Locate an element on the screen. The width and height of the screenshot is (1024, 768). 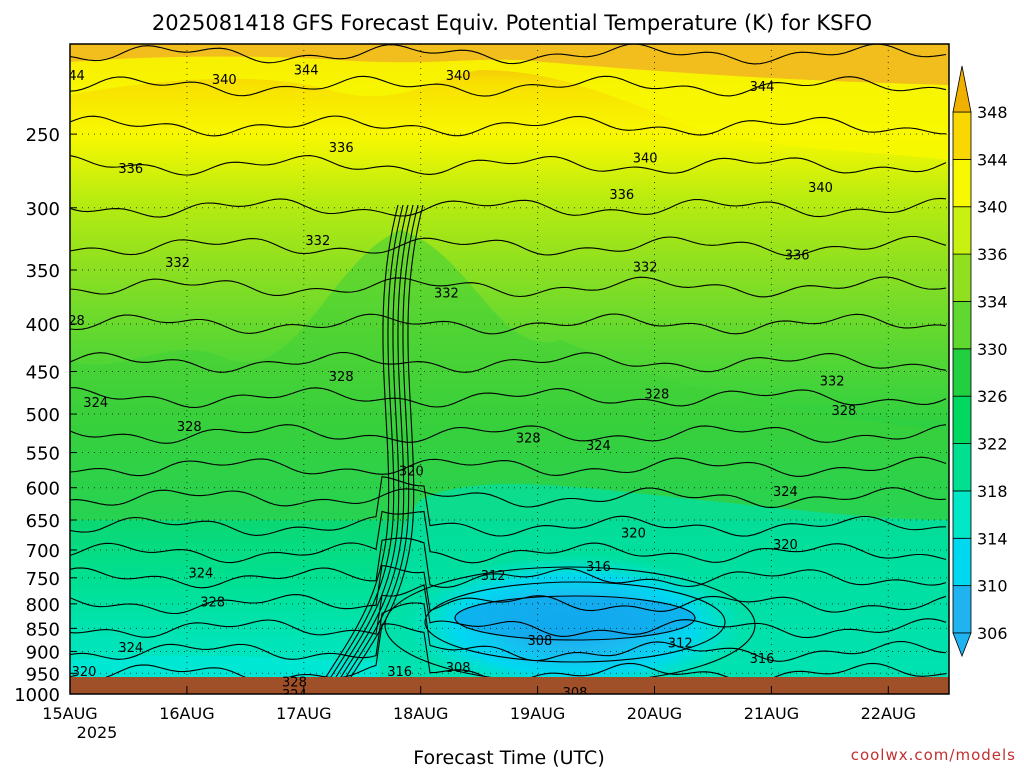
y-tick-label: 550 is located at coordinates (43, 454).